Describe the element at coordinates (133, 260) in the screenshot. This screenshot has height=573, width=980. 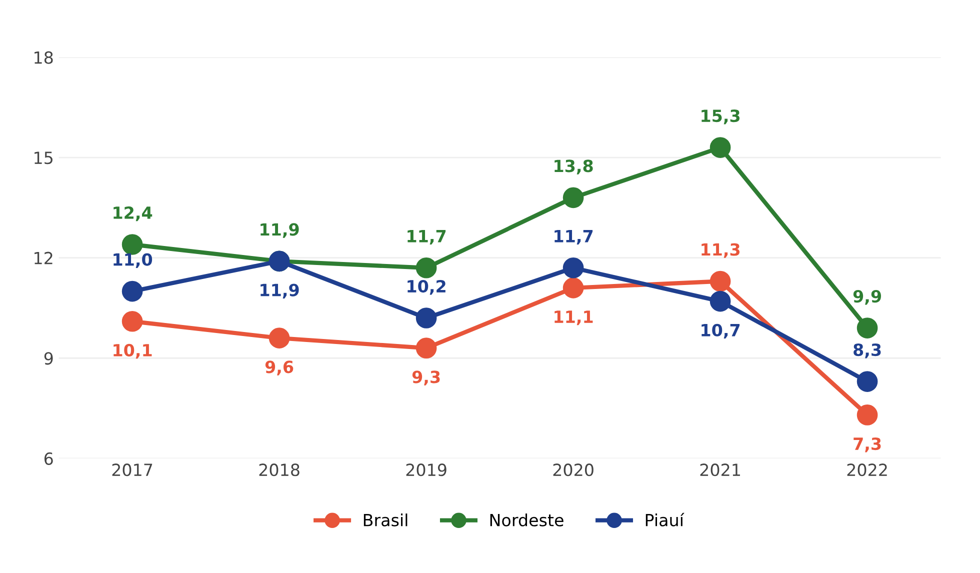
I see `data-label: 11,0` at that location.